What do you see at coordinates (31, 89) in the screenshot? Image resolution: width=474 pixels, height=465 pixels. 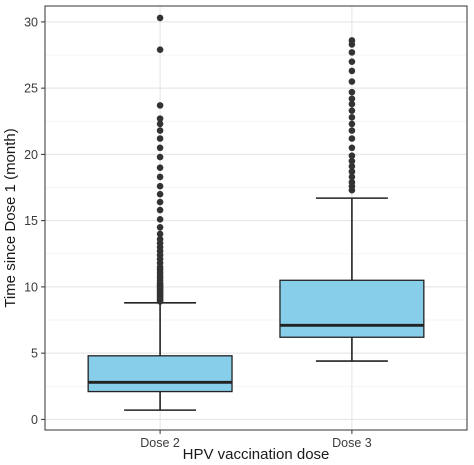 I see `y-tick-label: 25` at bounding box center [31, 89].